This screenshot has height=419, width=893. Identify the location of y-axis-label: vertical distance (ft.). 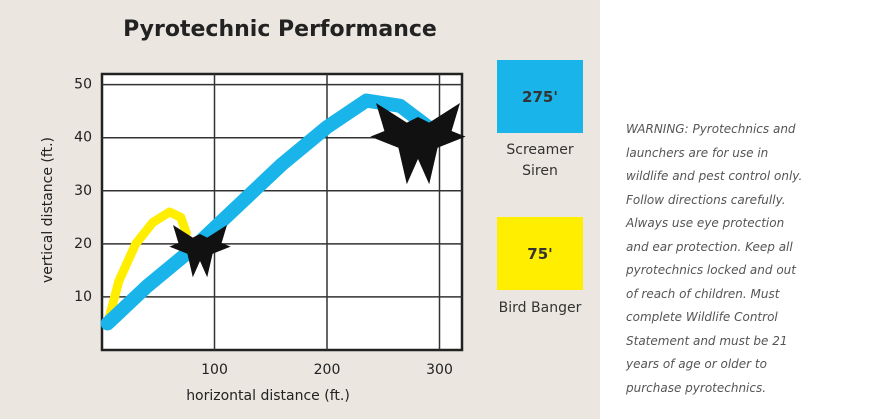
(48, 210).